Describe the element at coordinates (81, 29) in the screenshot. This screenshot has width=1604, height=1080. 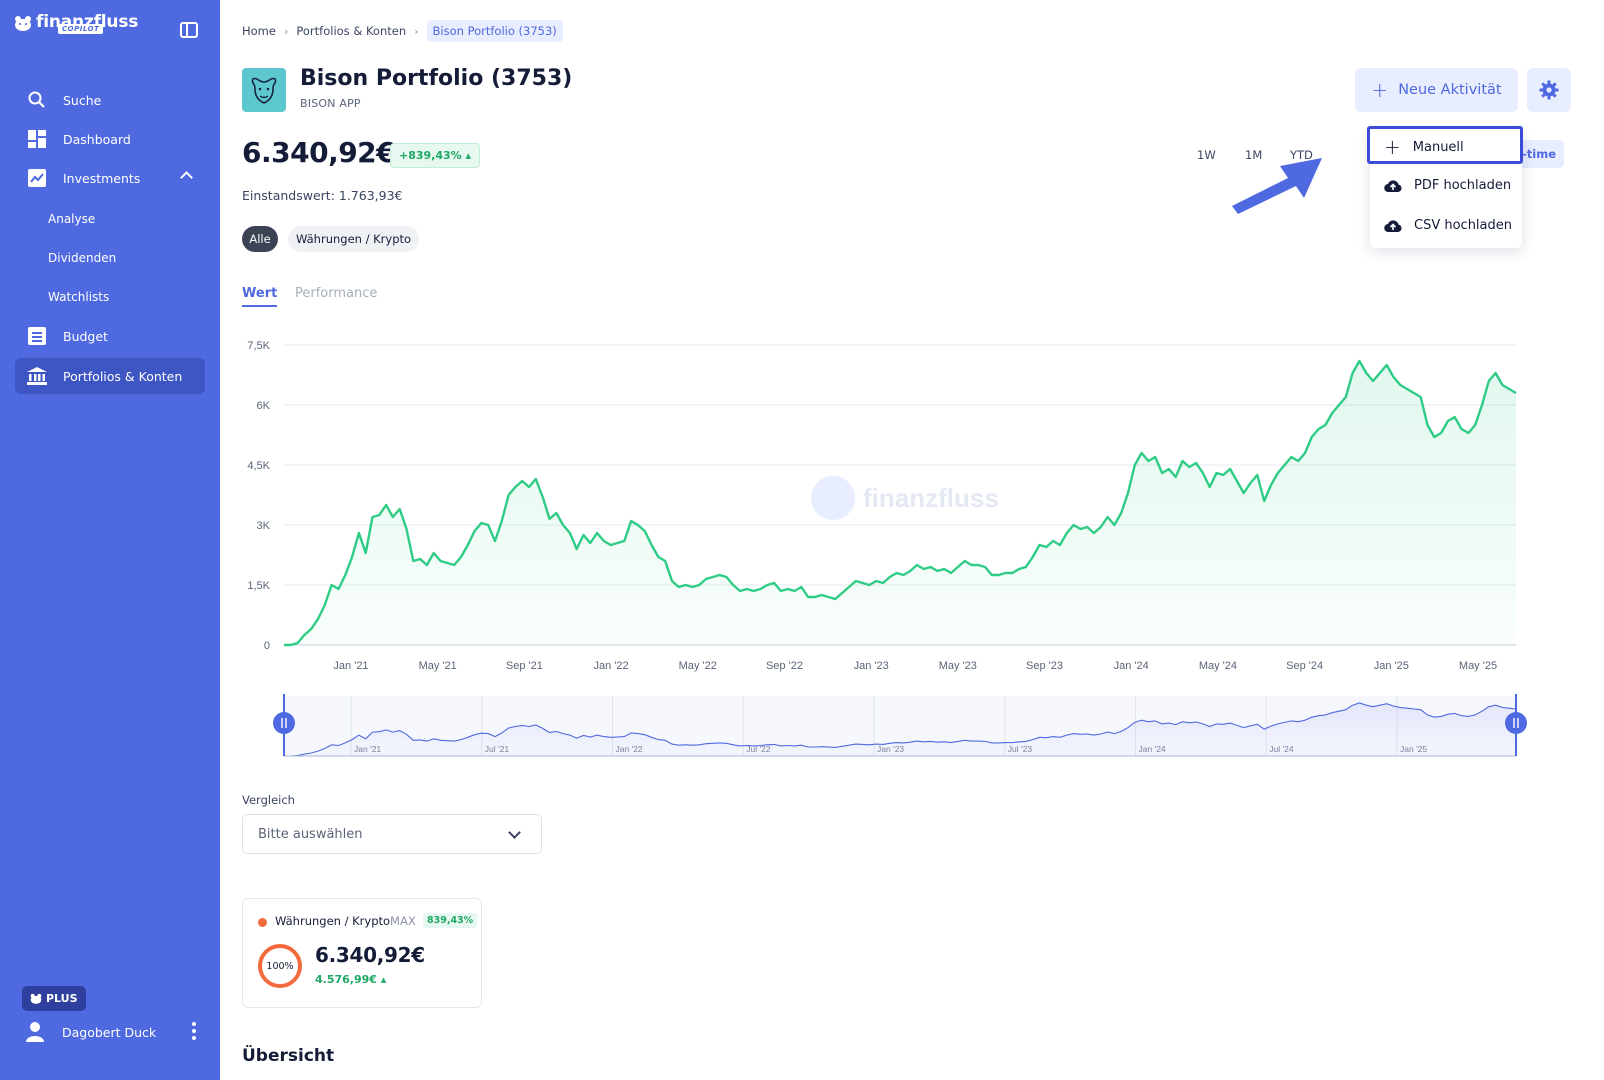
I see `copilot-badge: COPILOT` at that location.